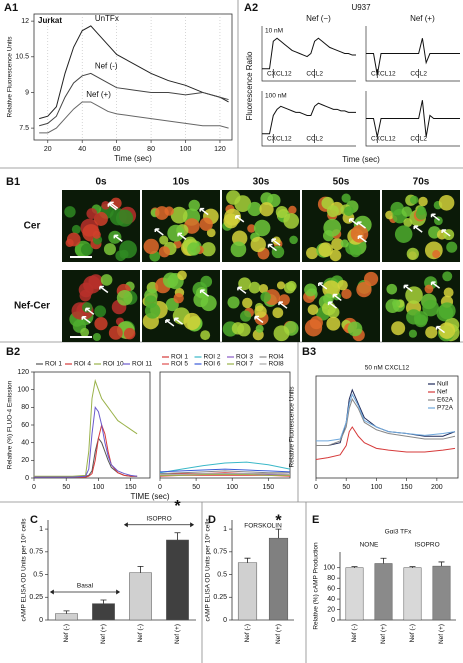 This screenshot has width=463, height=663. I want to click on y-axis-label: Relative (%) cAMP Production, so click(316, 586).